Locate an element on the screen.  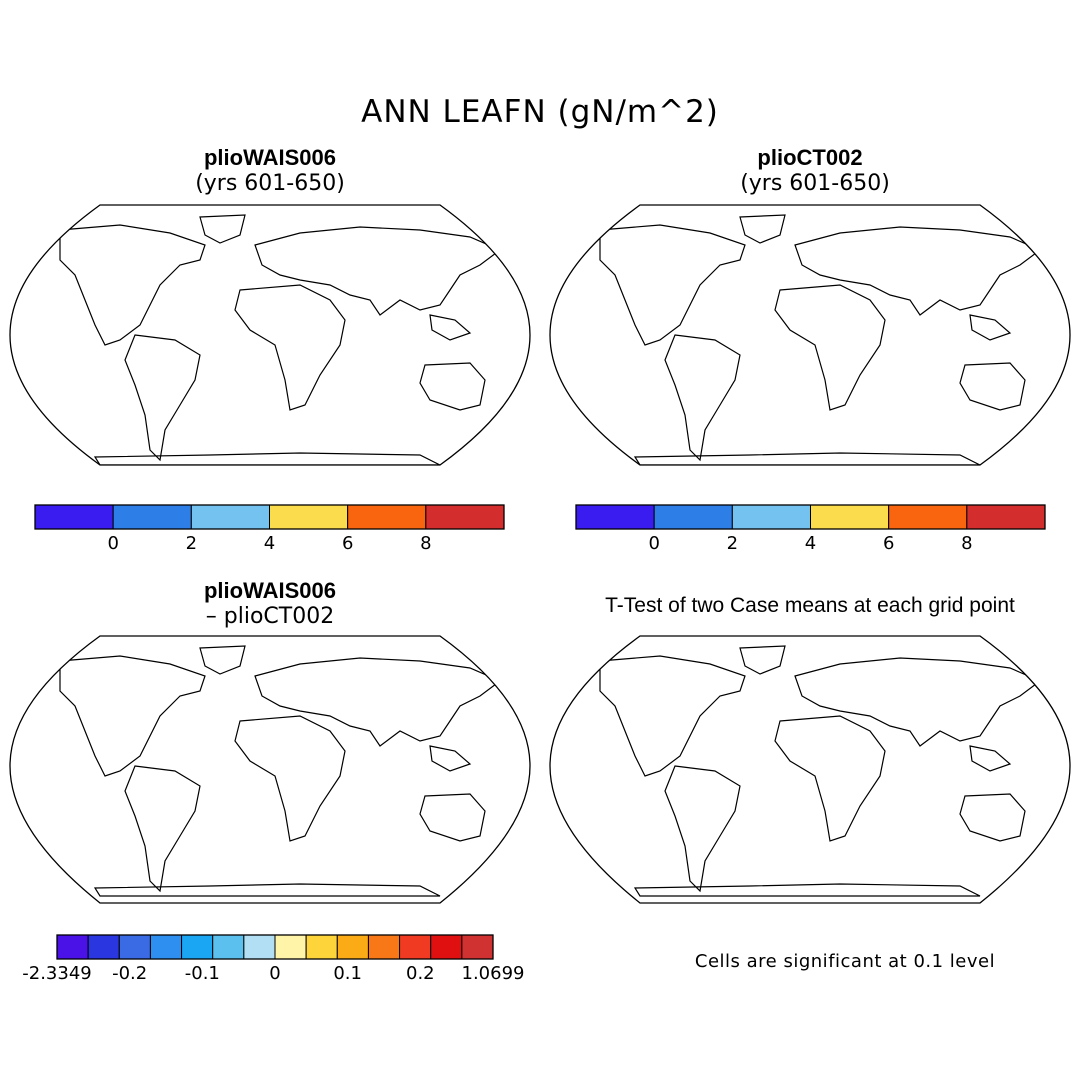
coastline-eurasia is located at coordinates (917, 702).